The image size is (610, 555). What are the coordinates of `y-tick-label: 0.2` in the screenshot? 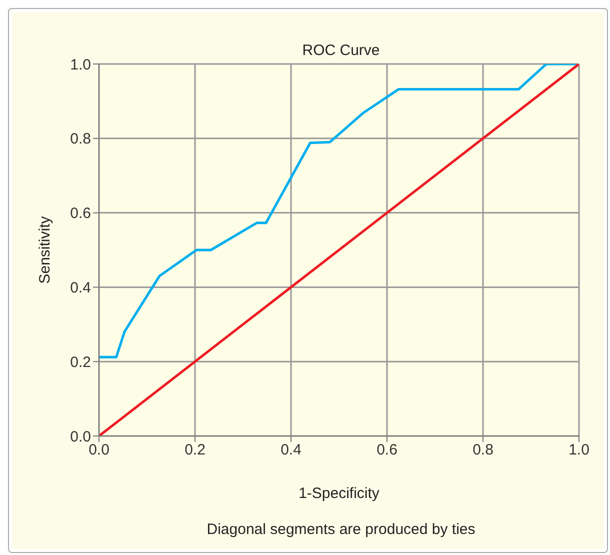 It's located at (80, 362).